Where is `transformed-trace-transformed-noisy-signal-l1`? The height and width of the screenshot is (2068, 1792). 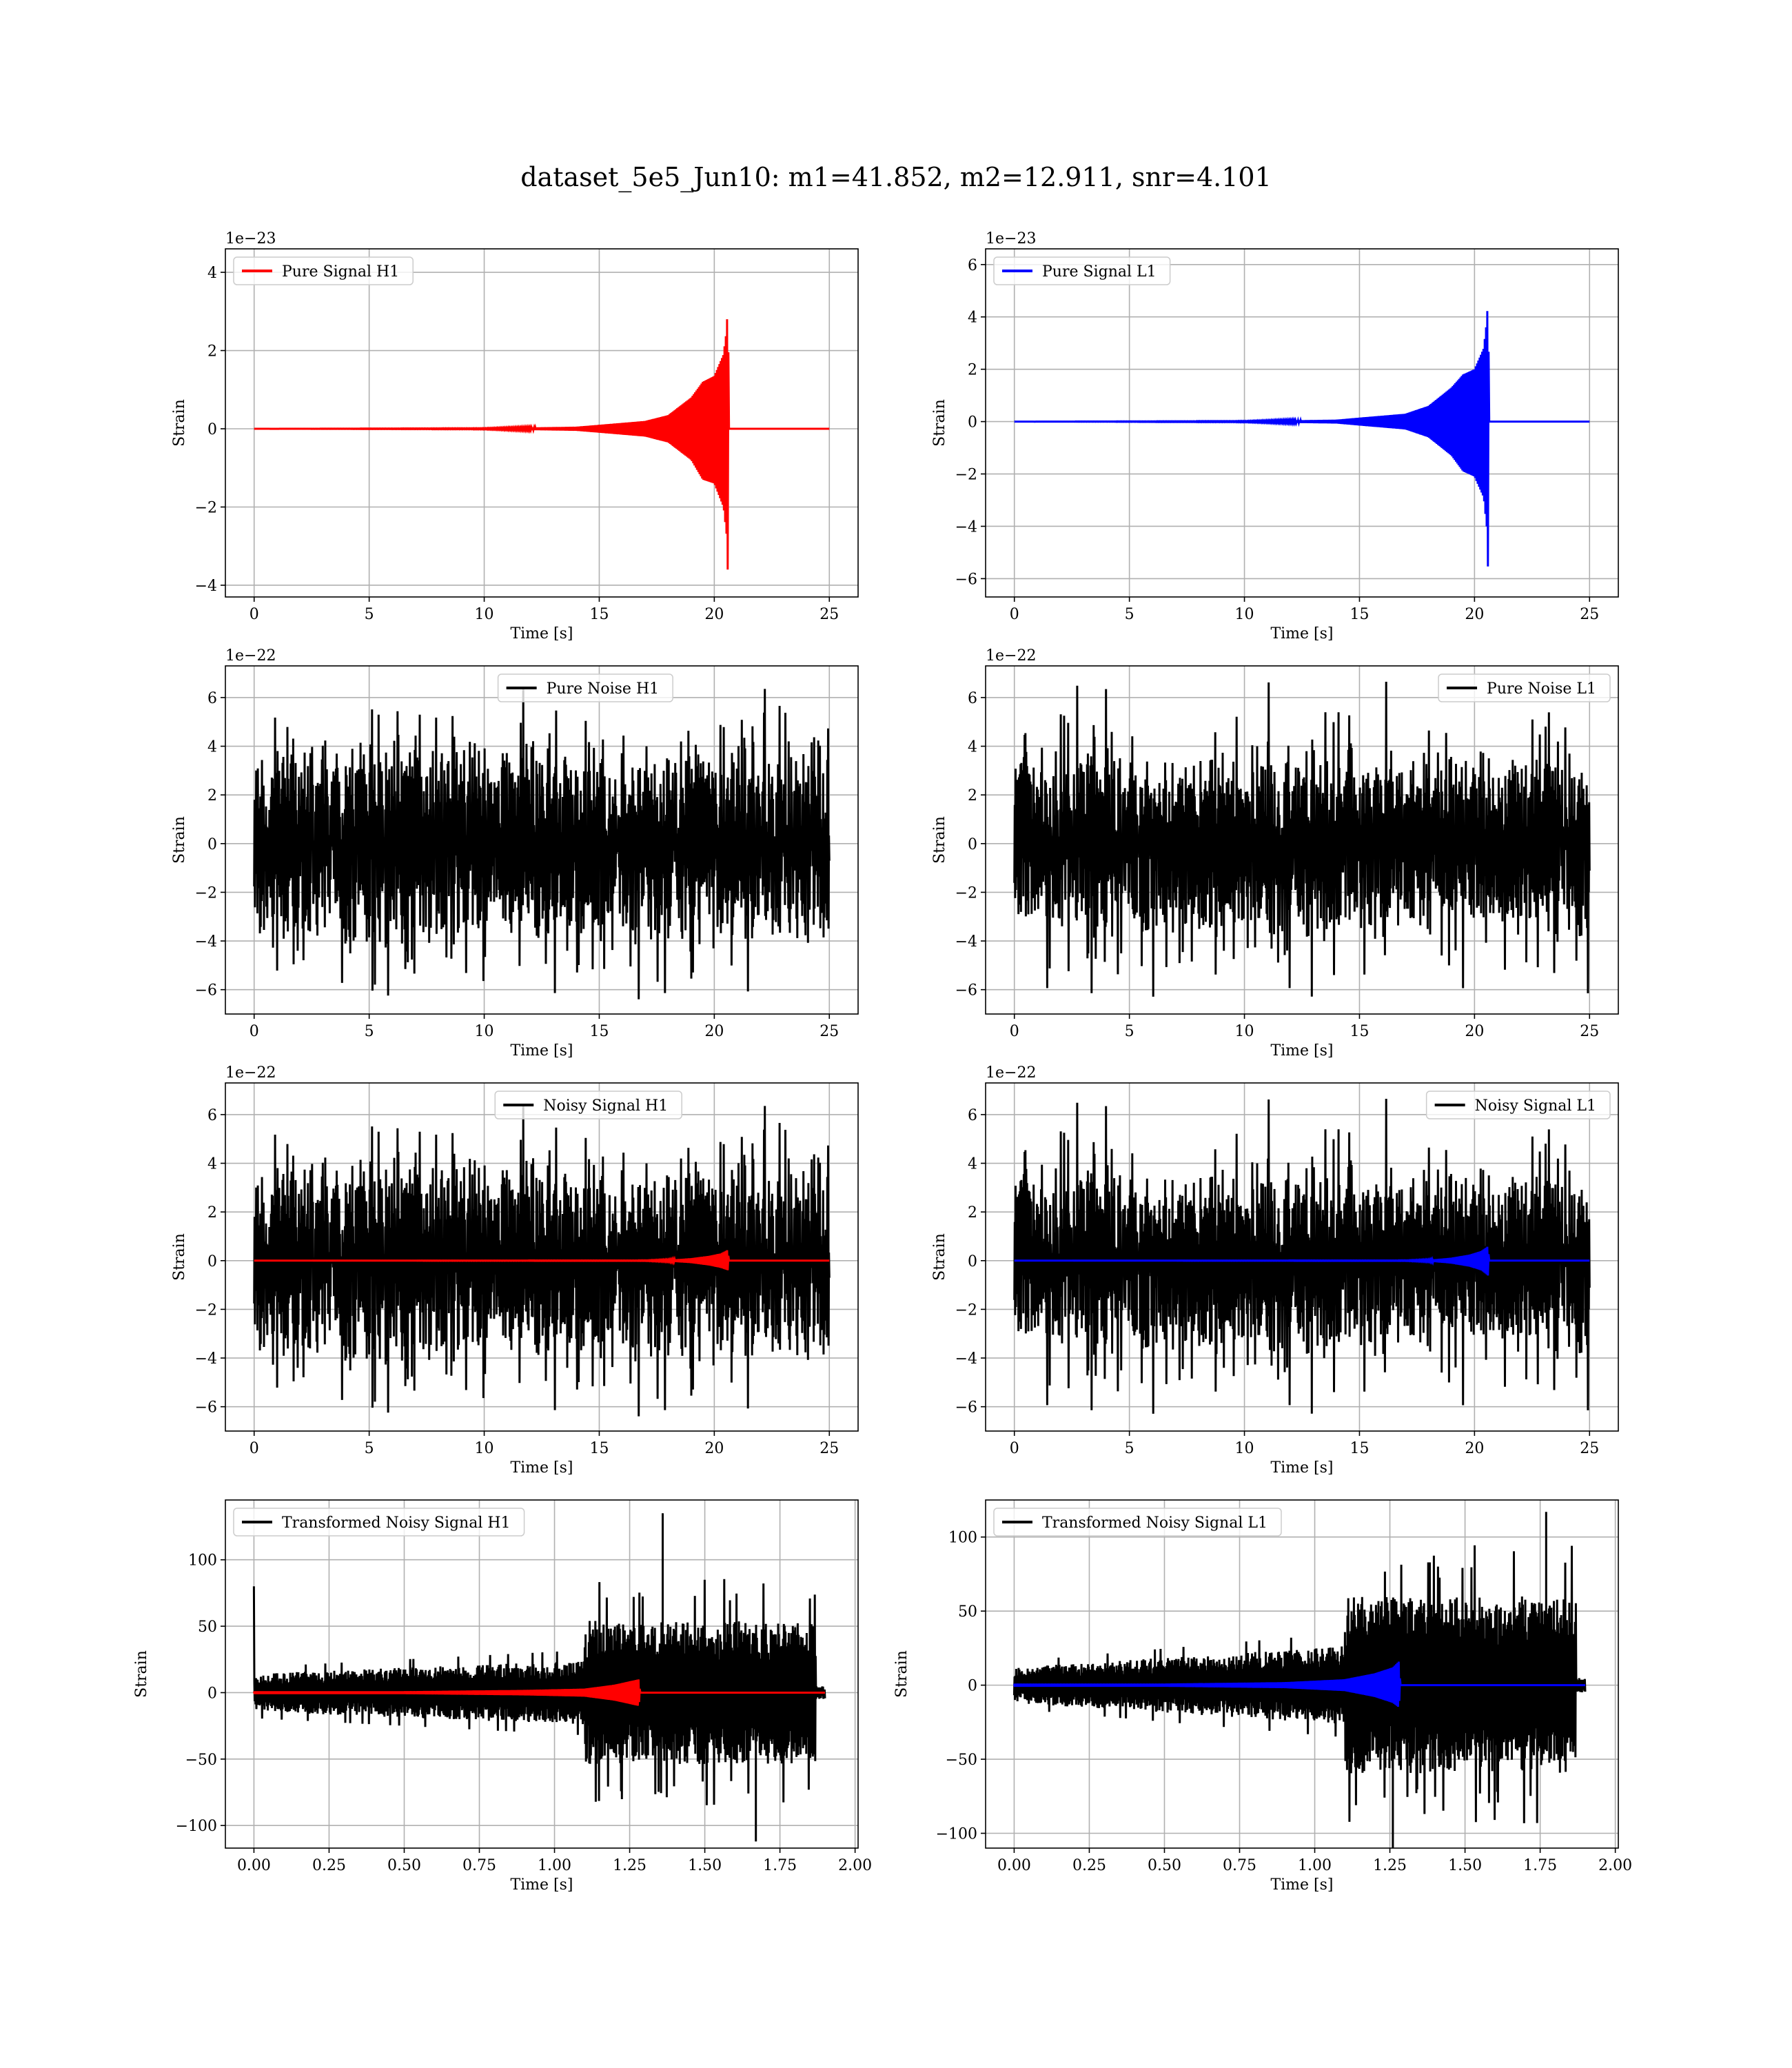 transformed-trace-transformed-noisy-signal-l1 is located at coordinates (1299, 1680).